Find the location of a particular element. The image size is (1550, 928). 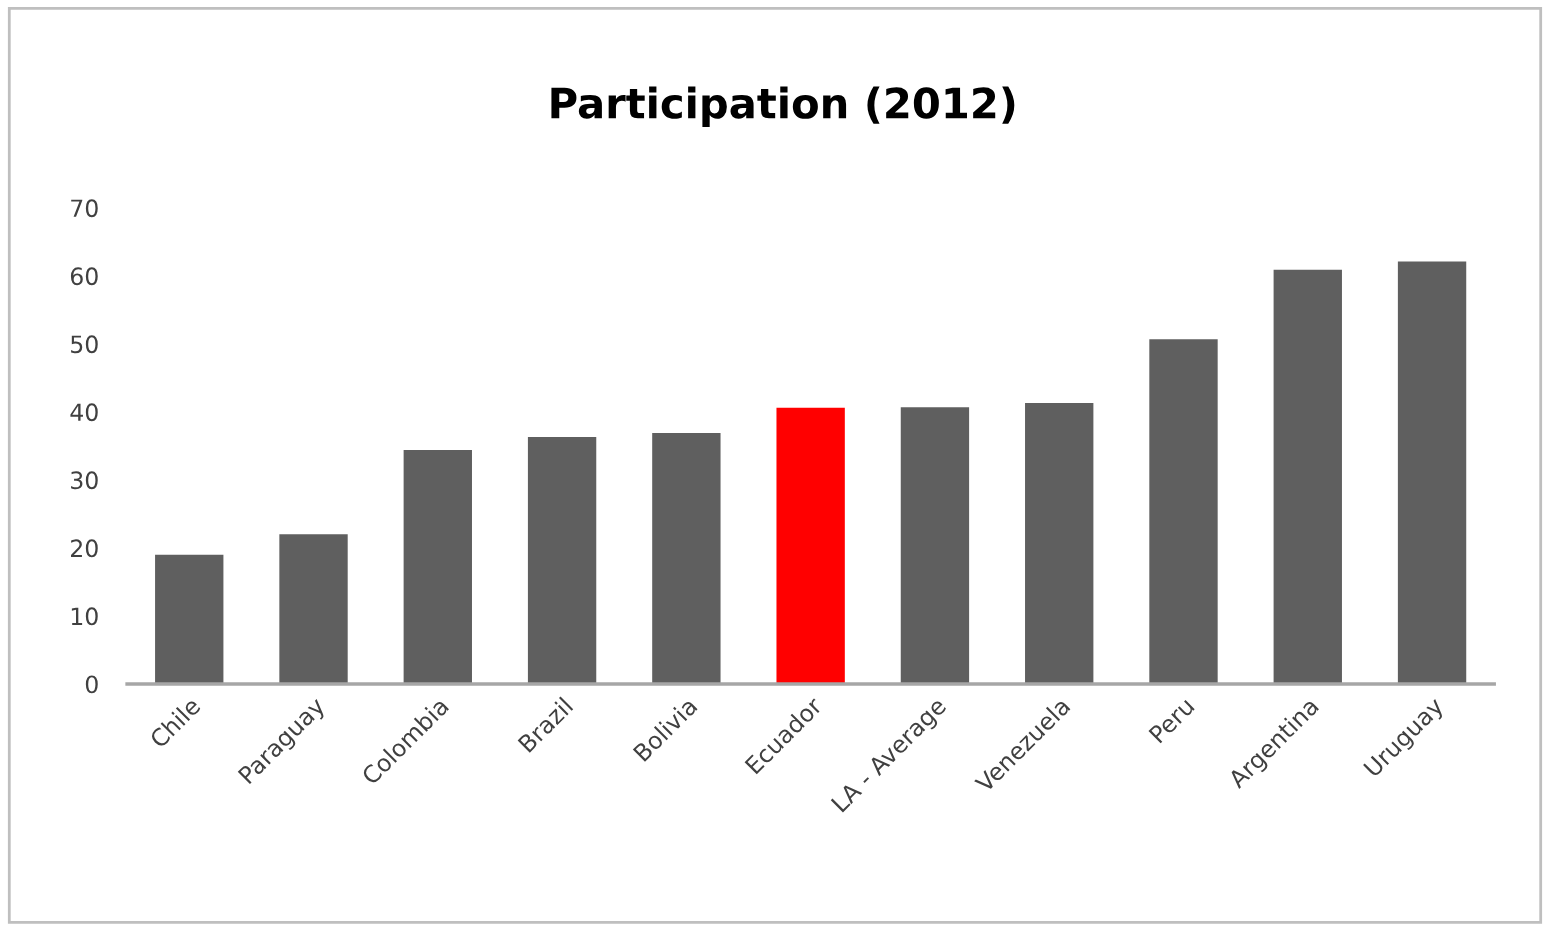

y-tick-label: 40 is located at coordinates (84, 412).